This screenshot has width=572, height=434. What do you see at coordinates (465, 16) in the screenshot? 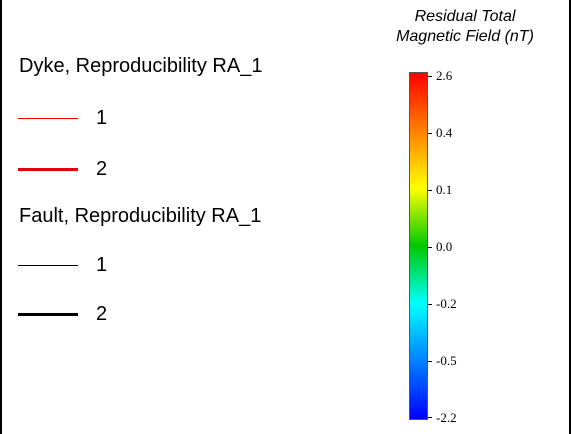
I see `colorbar-title-line-1: Residual Total` at bounding box center [465, 16].